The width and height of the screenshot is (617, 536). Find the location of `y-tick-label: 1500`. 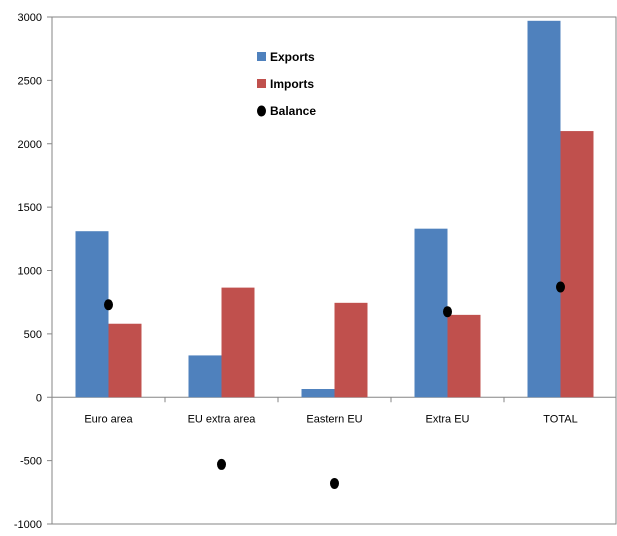

y-tick-label: 1500 is located at coordinates (30, 208).